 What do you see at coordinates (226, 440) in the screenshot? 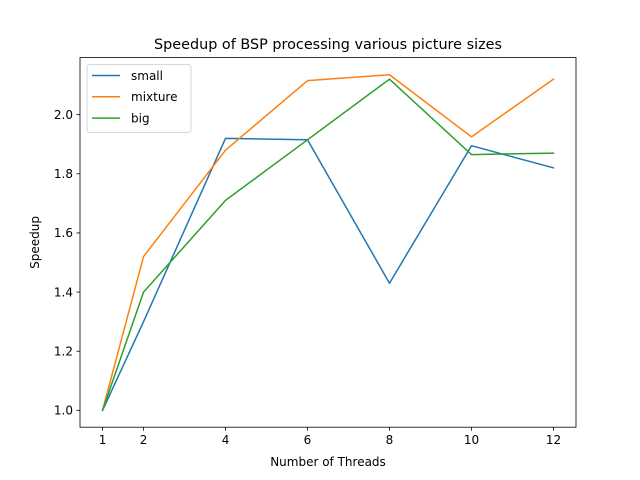
I see `x-tick-label: 4` at bounding box center [226, 440].